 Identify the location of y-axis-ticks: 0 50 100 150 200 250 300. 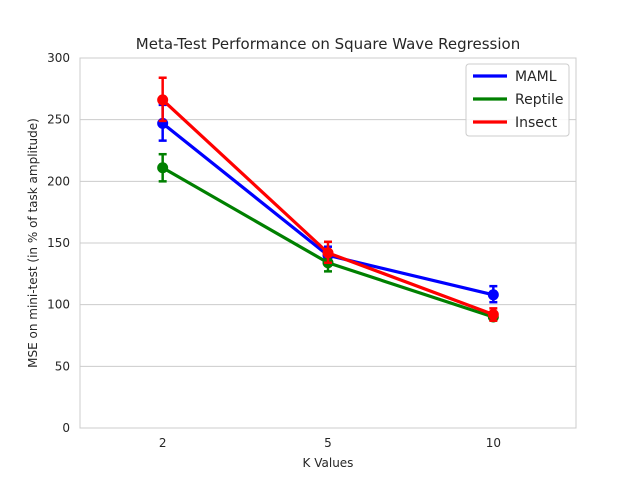
(58, 243).